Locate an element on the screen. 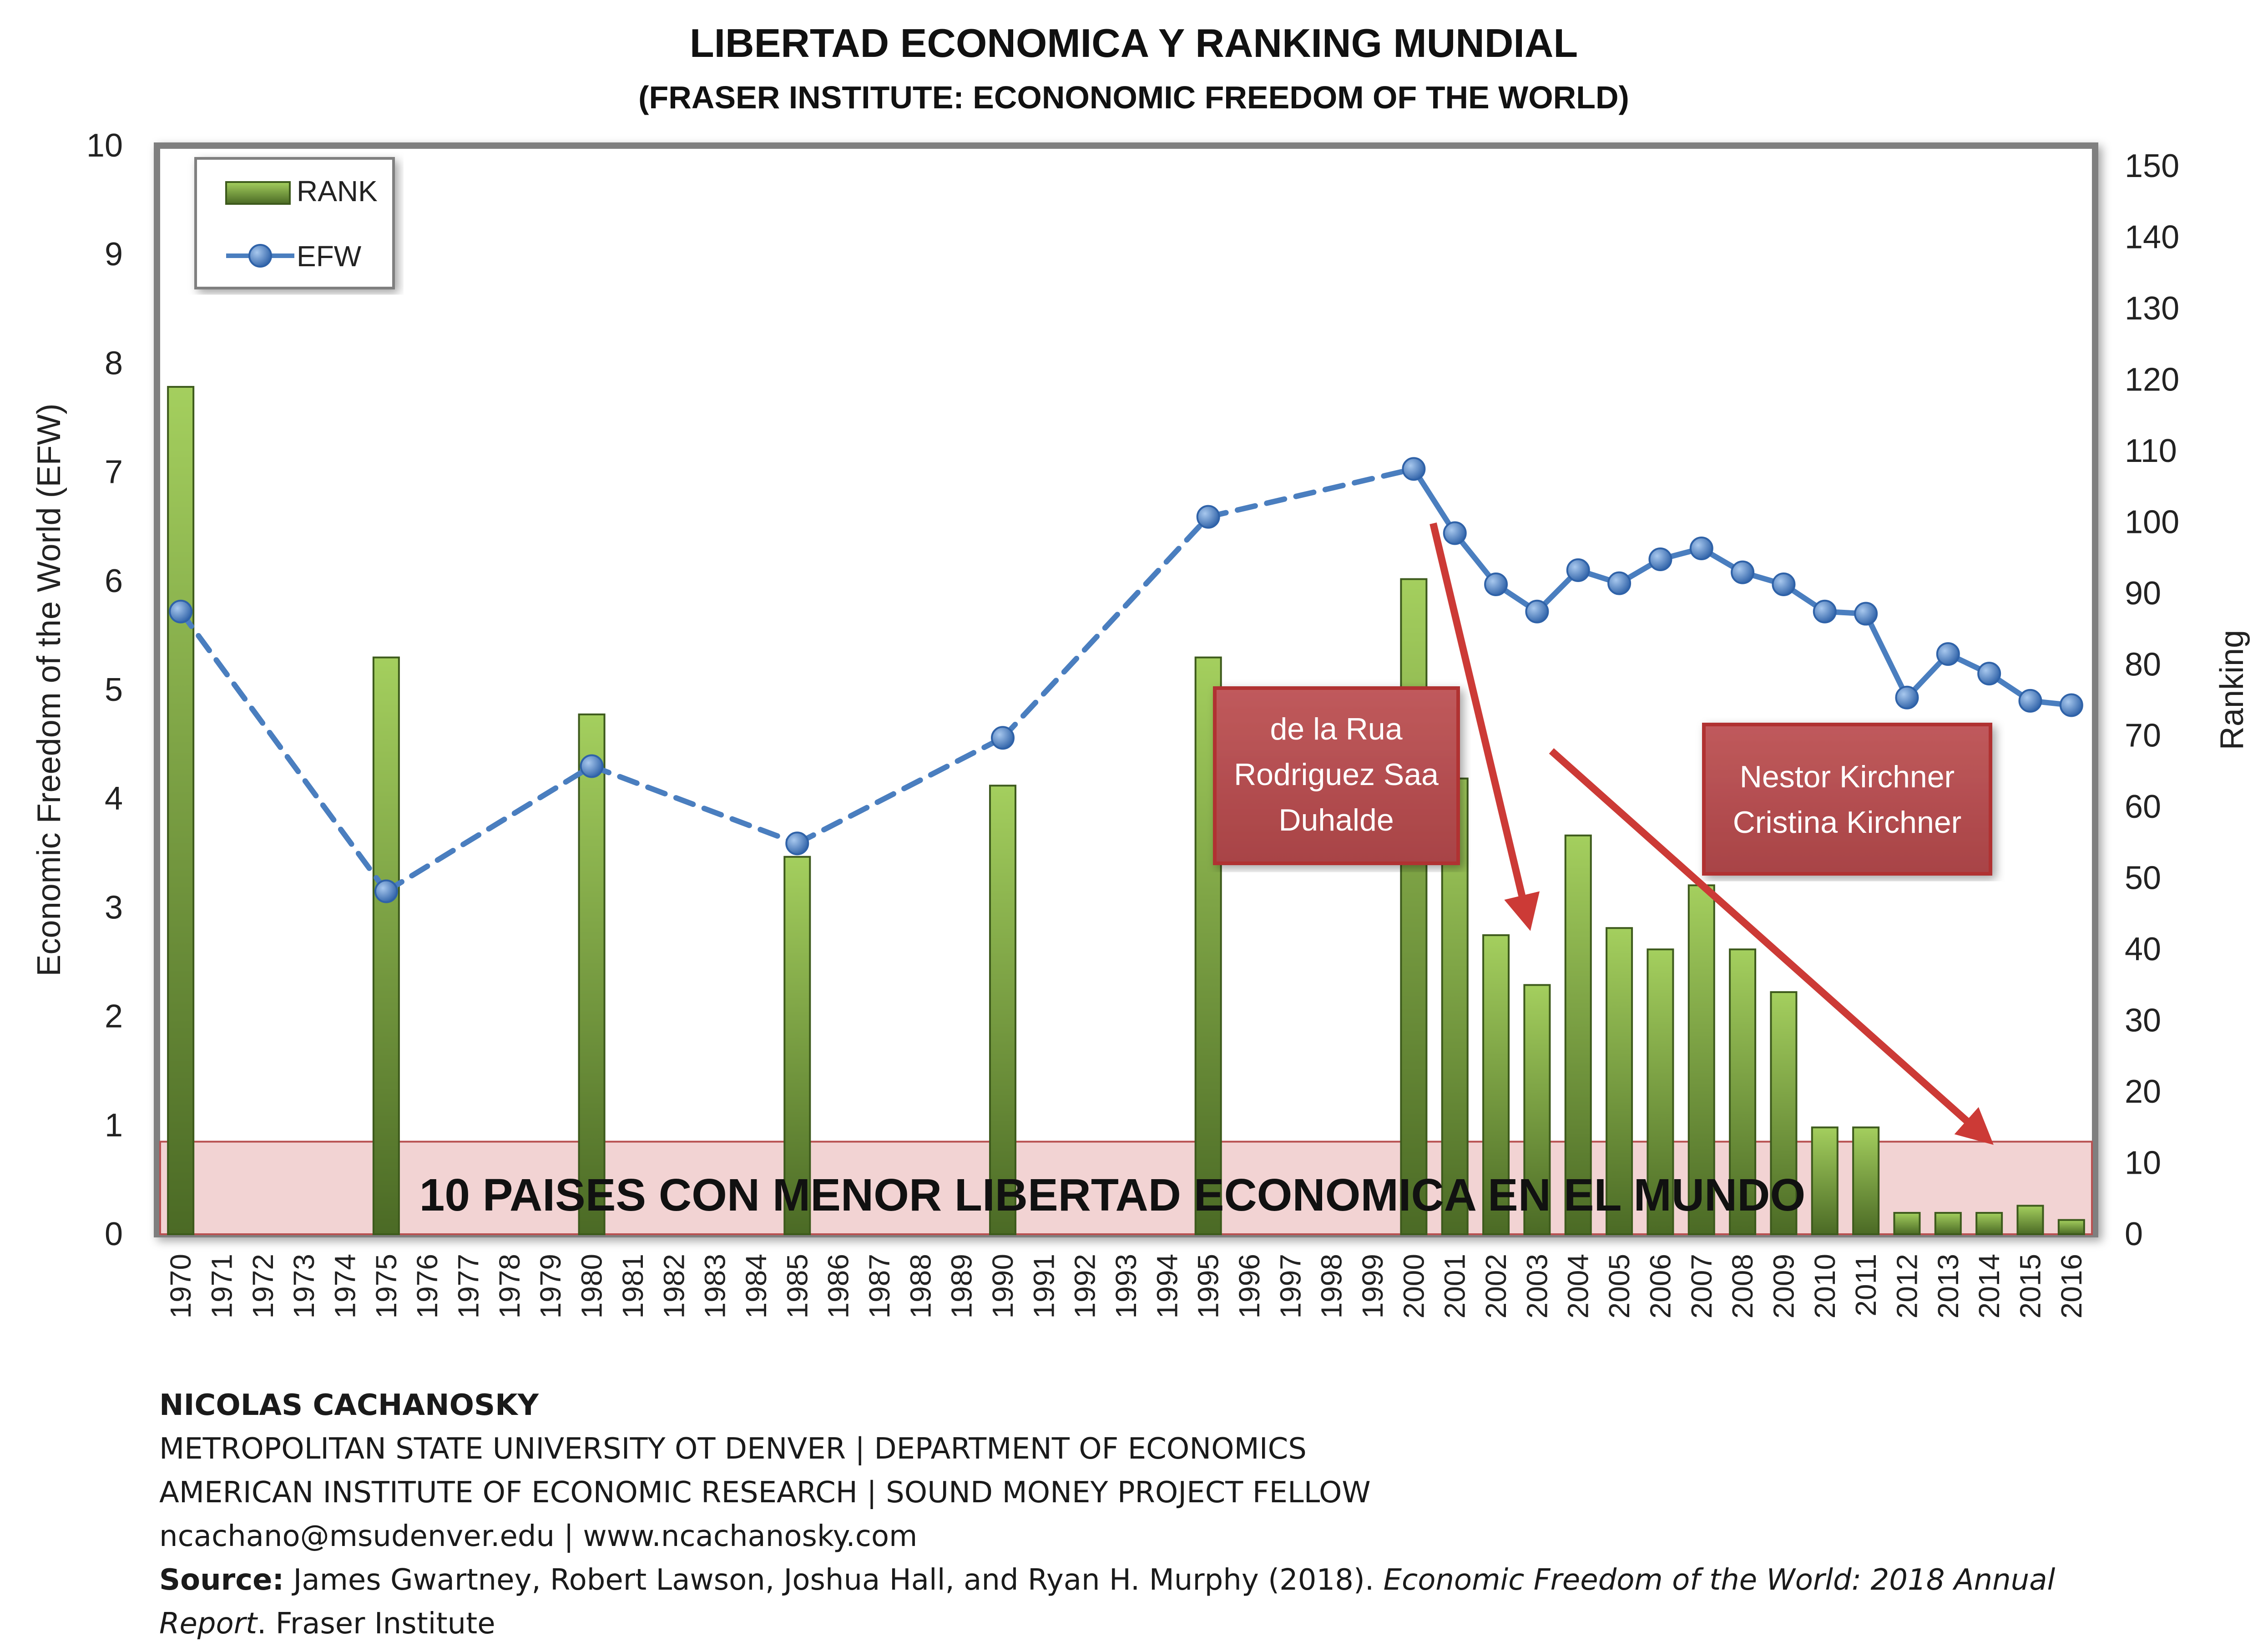  bar-rank-2008 is located at coordinates (1743, 1092).